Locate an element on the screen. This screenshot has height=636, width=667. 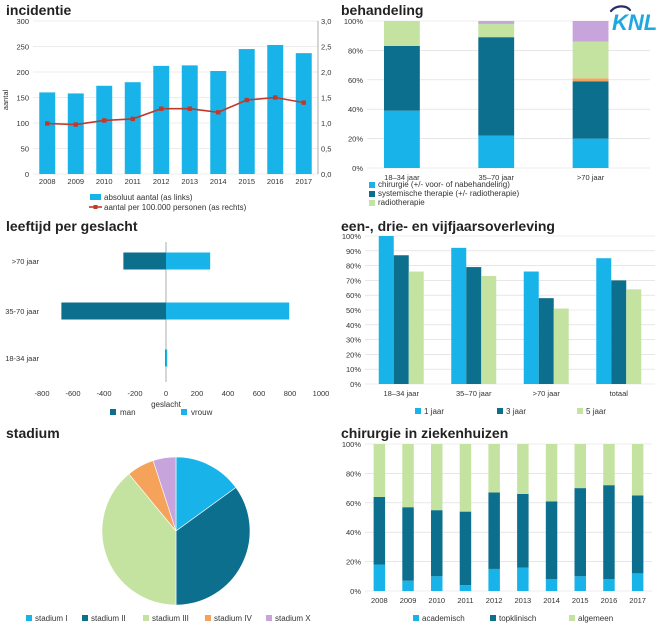
leeftijd-xtick: 1000 is located at coordinates (321, 393).